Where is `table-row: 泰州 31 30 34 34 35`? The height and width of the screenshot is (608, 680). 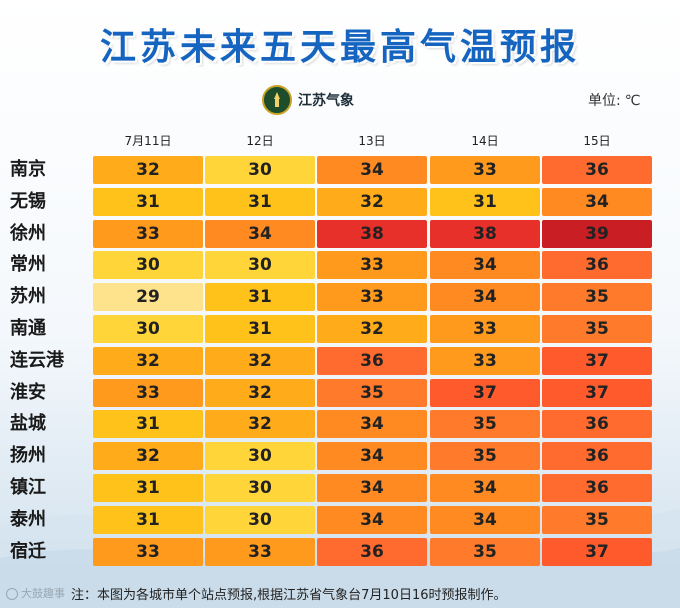
table-row: 泰州 31 30 34 34 35 is located at coordinates (340, 520).